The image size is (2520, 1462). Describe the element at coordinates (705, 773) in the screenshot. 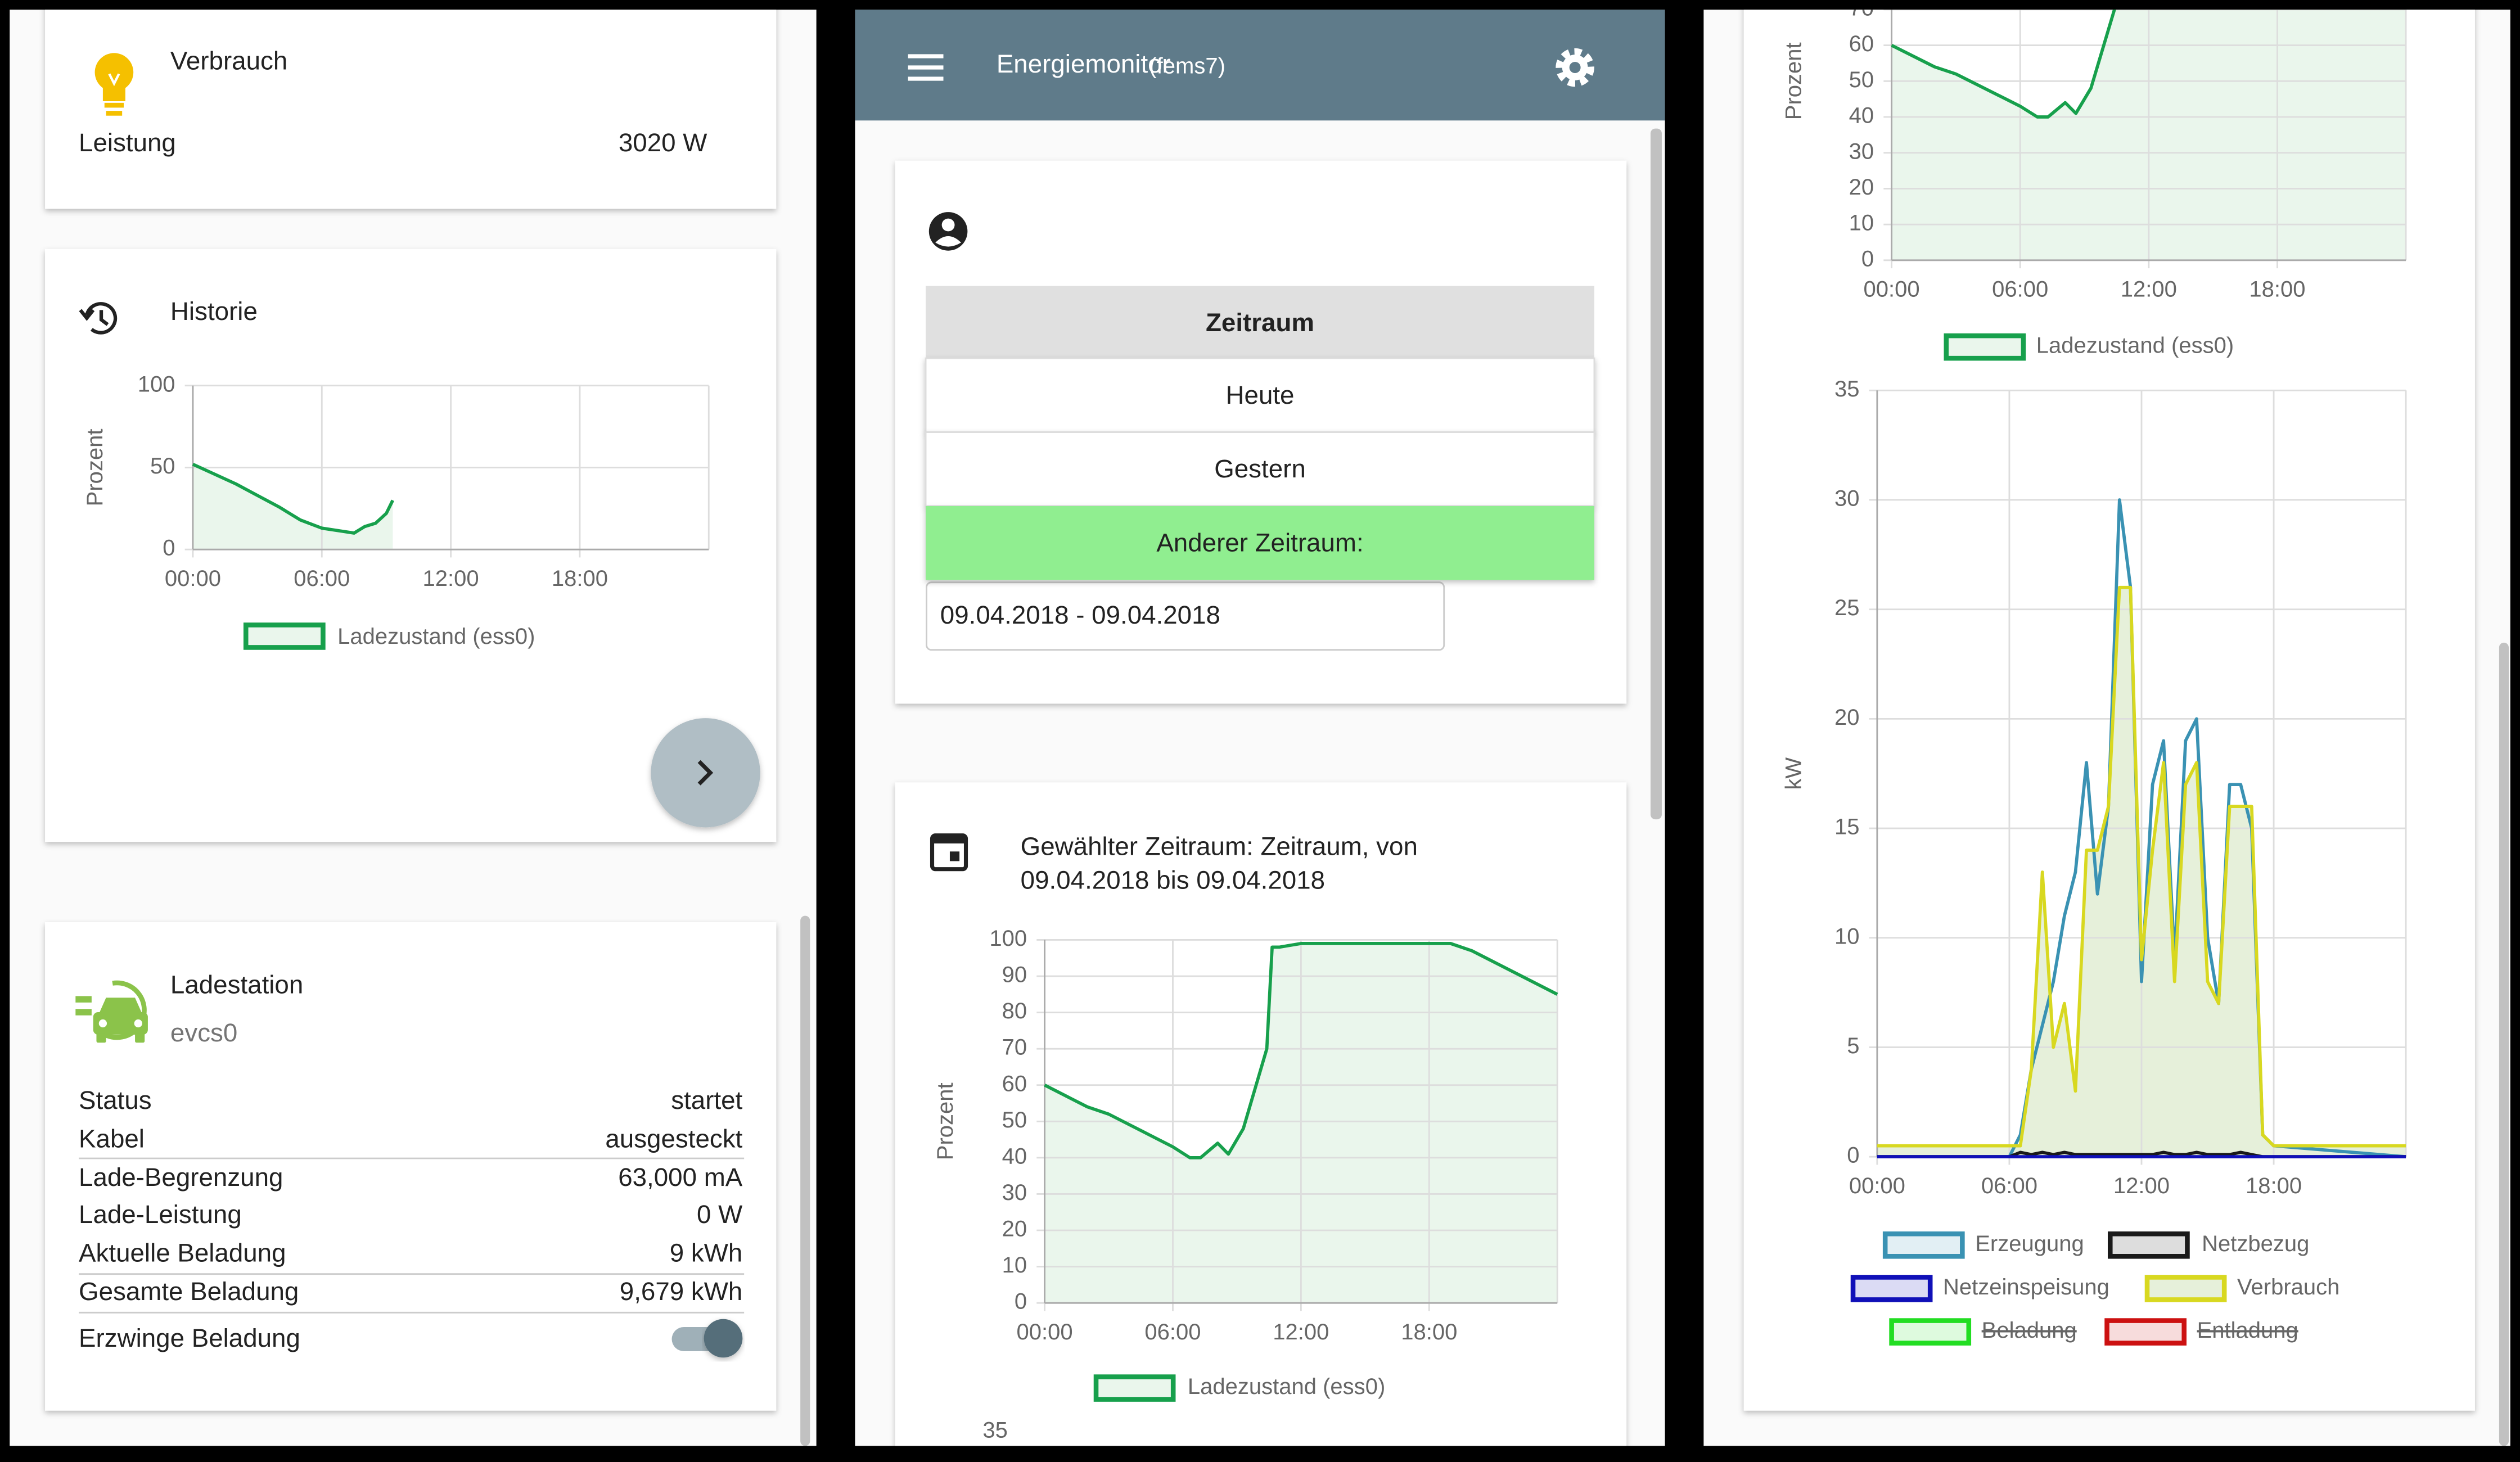

I see `next-button` at that location.